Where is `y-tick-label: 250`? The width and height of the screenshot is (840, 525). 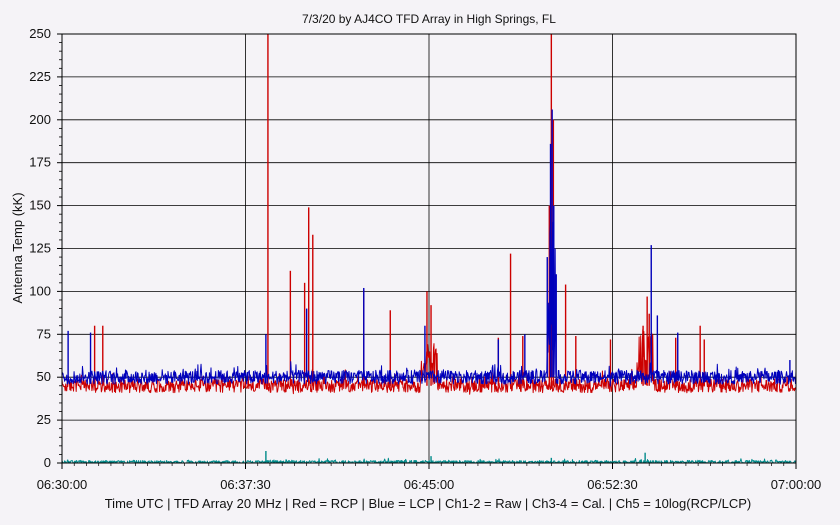 y-tick-label: 250 is located at coordinates (40, 33).